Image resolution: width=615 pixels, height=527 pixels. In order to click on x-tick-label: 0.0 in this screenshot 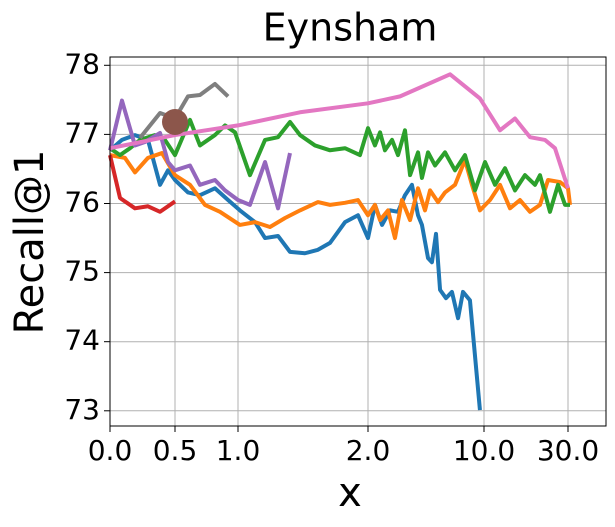, I will do `click(110, 450)`.